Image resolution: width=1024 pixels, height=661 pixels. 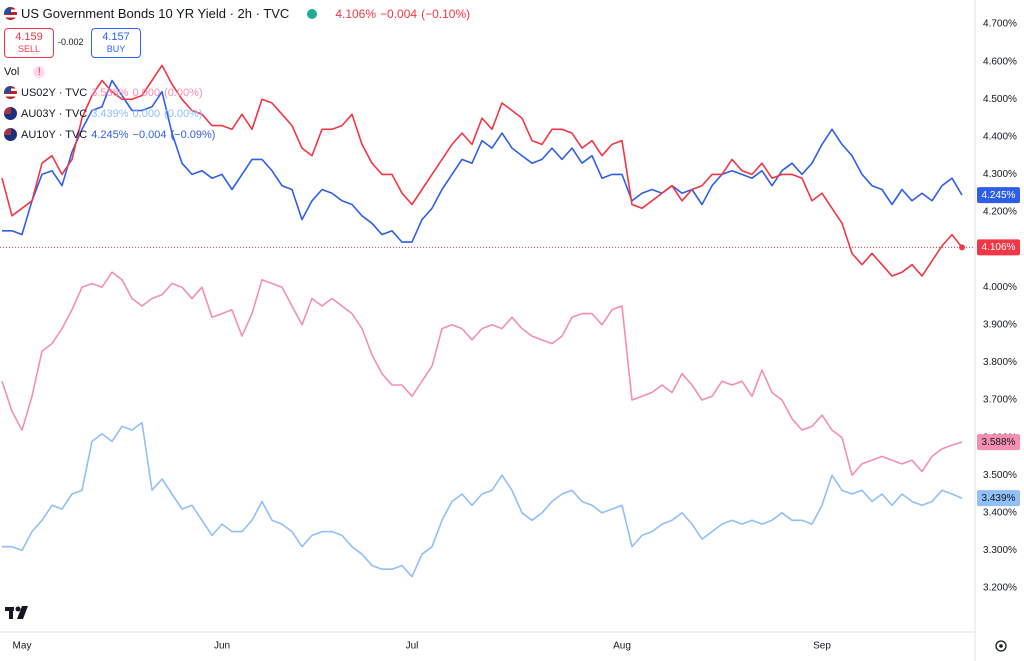 What do you see at coordinates (1000, 212) in the screenshot?
I see `y-tick-label: 4.200%` at bounding box center [1000, 212].